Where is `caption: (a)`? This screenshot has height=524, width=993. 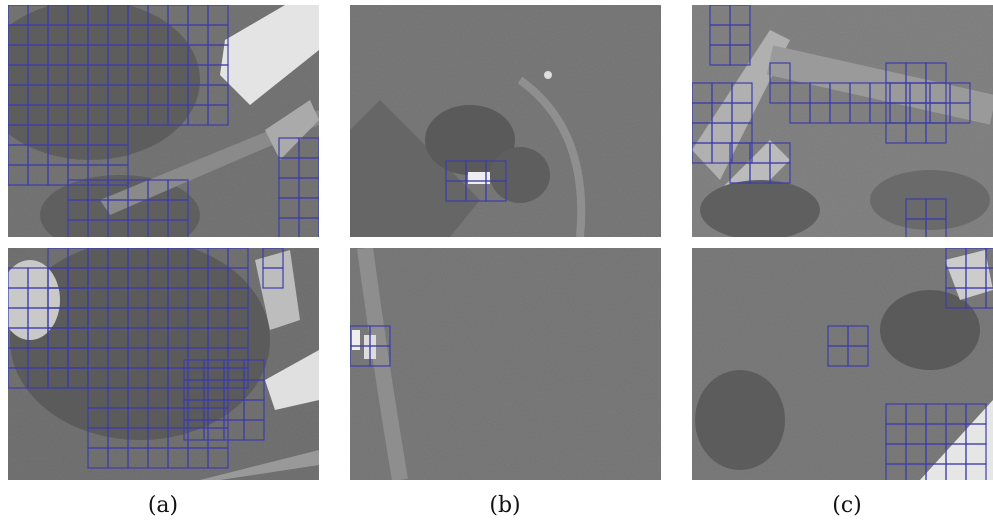 caption: (a) is located at coordinates (163, 505).